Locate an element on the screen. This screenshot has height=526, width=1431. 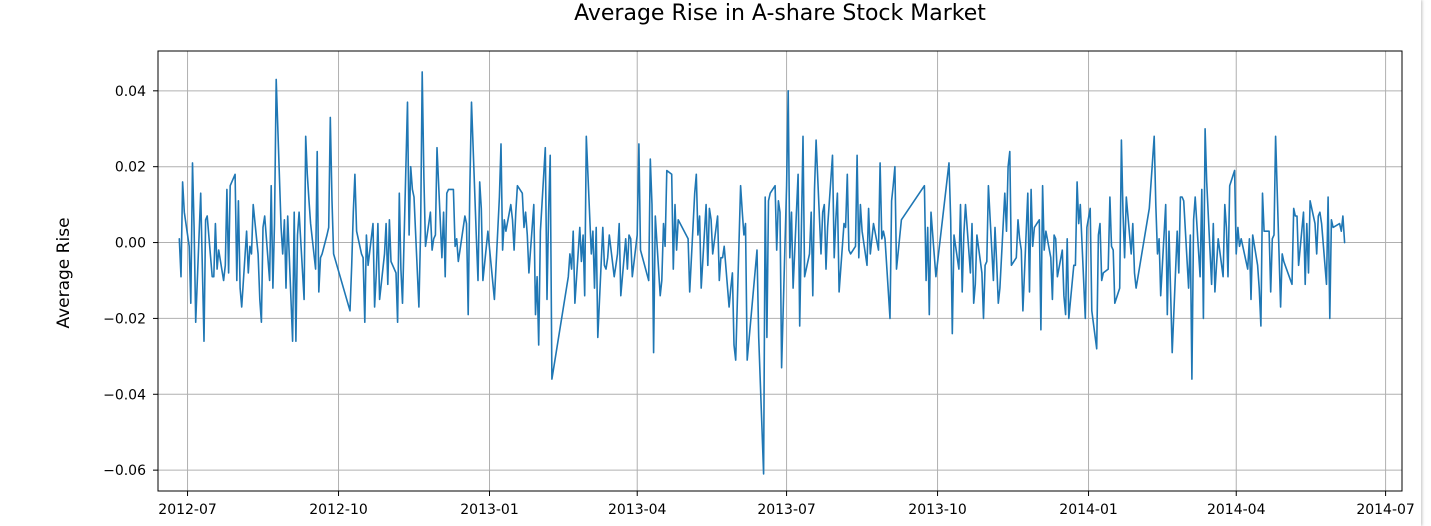
y-tick-label: −0.02 is located at coordinates (124, 319).